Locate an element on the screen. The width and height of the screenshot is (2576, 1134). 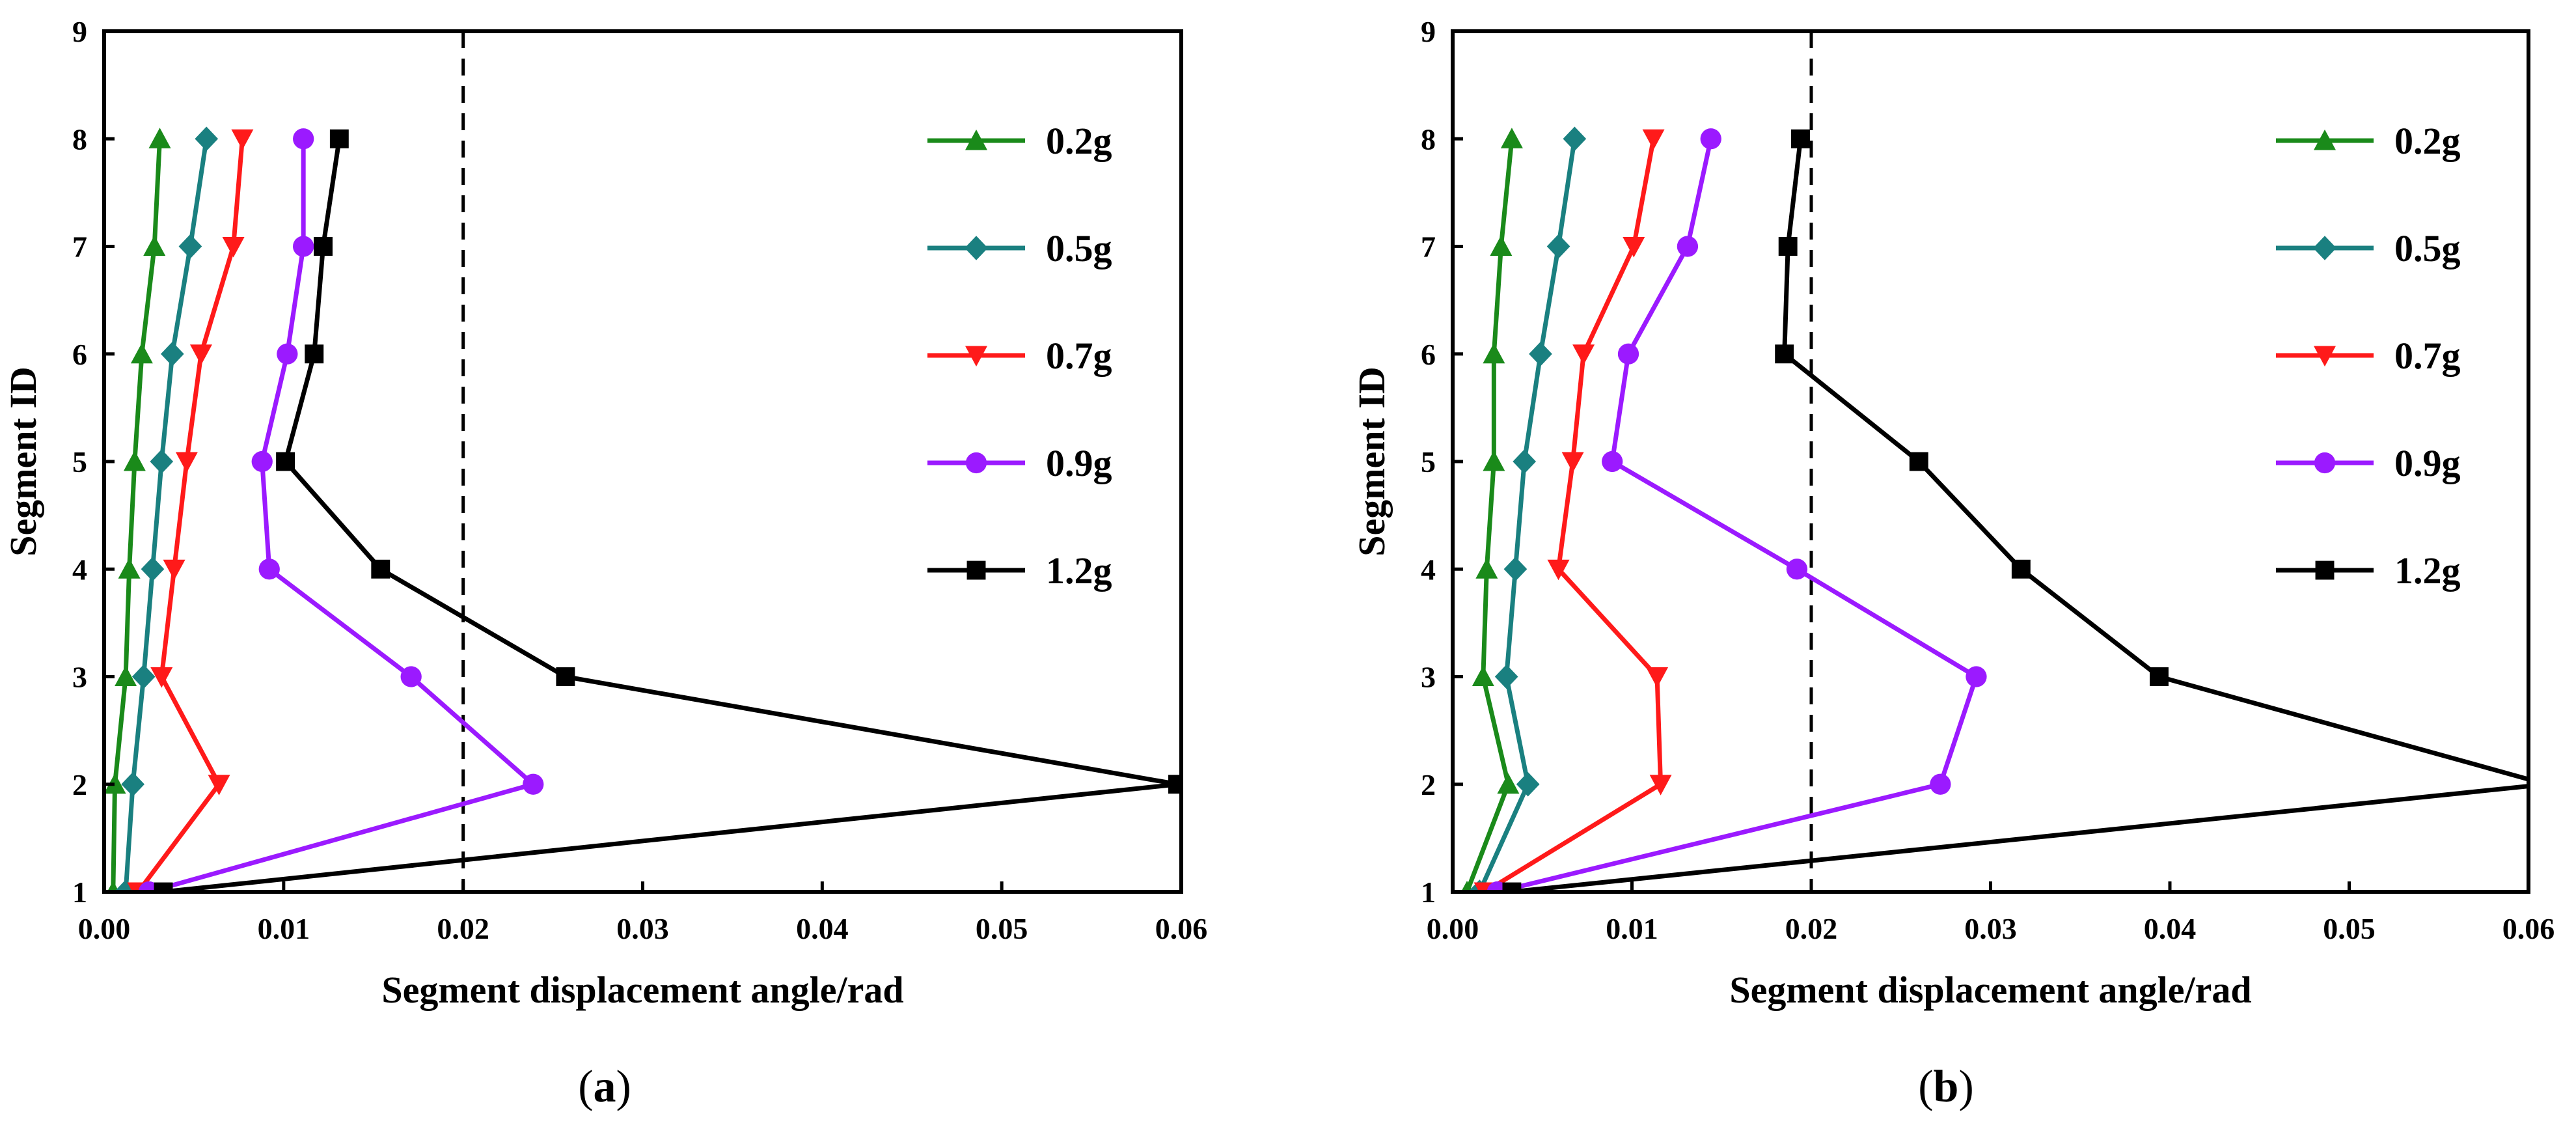
data-point-1_2g-seg3 is located at coordinates (565, 676).